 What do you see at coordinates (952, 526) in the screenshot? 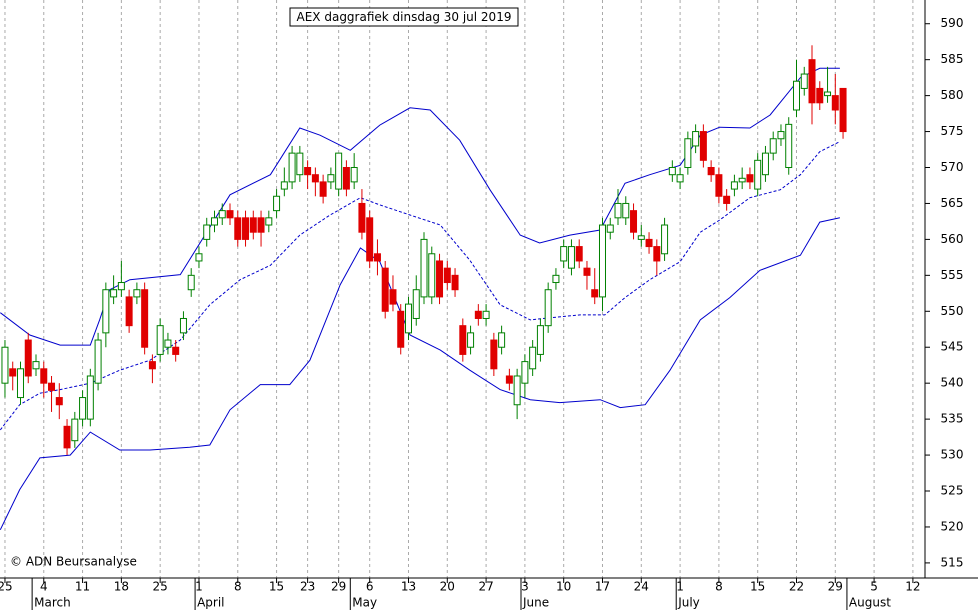
I see `y-tick-label: 520` at bounding box center [952, 526].